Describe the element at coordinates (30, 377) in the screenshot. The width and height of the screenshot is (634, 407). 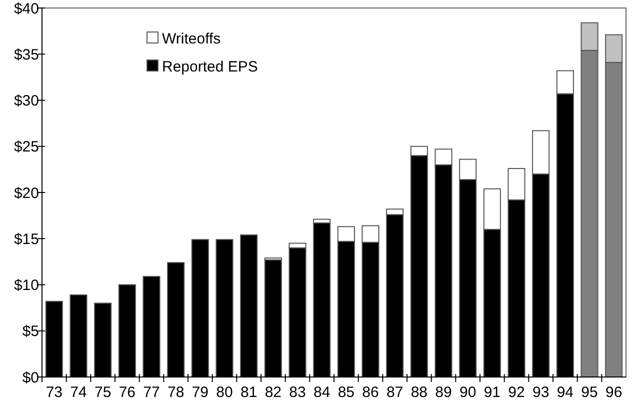
I see `y-tick-label: $0` at that location.